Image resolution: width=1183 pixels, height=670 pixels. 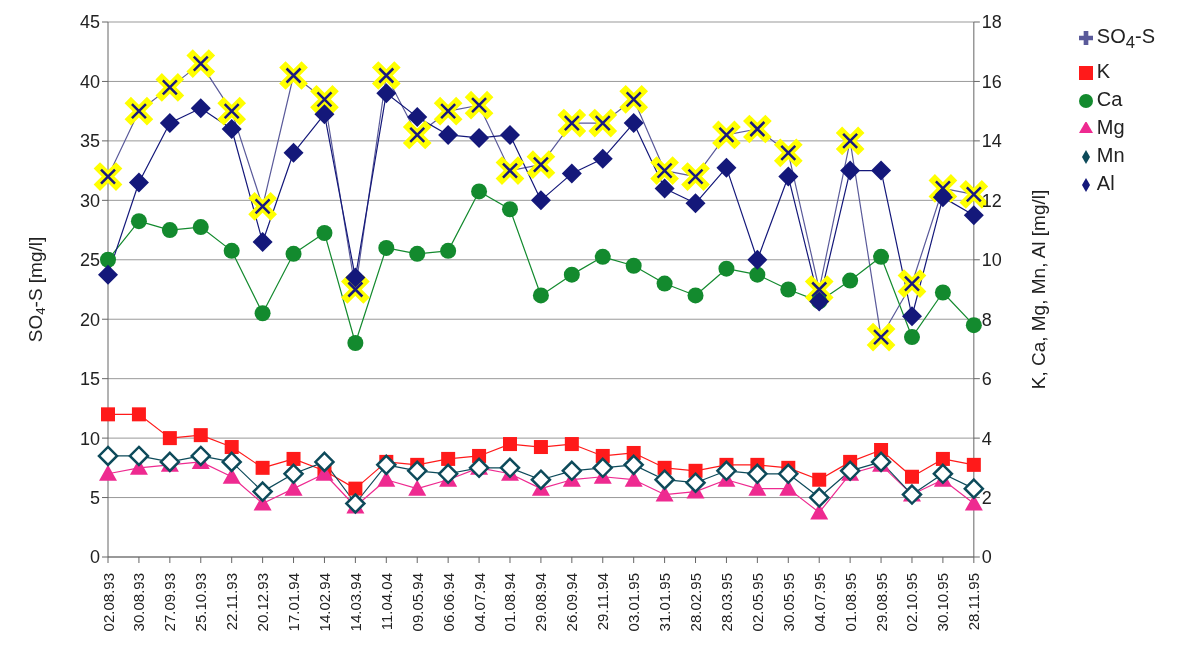 What do you see at coordinates (991, 141) in the screenshot?
I see `y2-tick-label: 14` at bounding box center [991, 141].